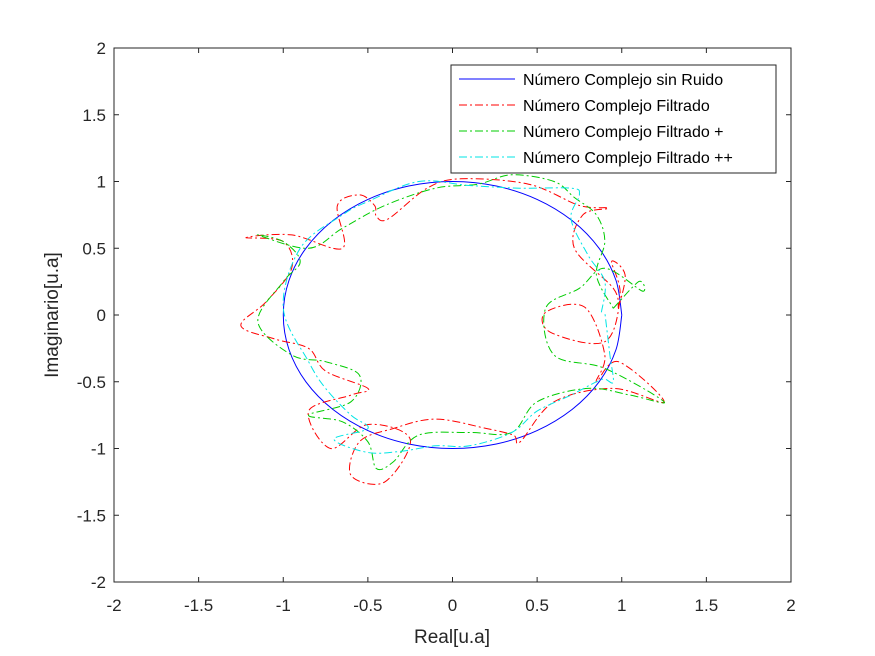  I want to click on legend-label-filtrado-plusplus: Número Complejo Filtrado ++, so click(628, 158).